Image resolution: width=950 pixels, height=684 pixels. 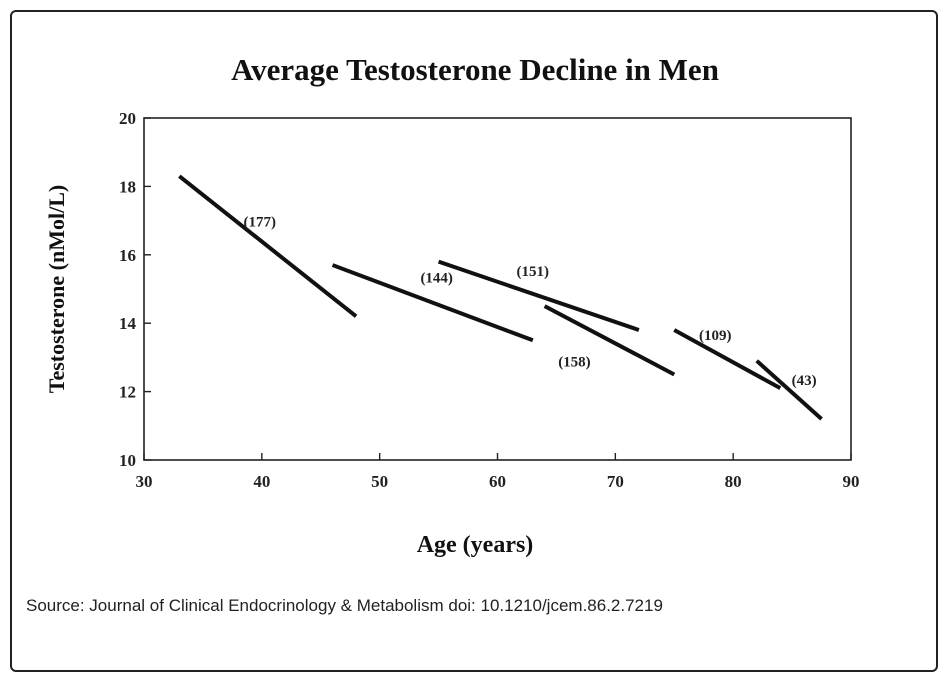 I want to click on y-axis-label: Testosterone (nMol/L), so click(x=56, y=289).